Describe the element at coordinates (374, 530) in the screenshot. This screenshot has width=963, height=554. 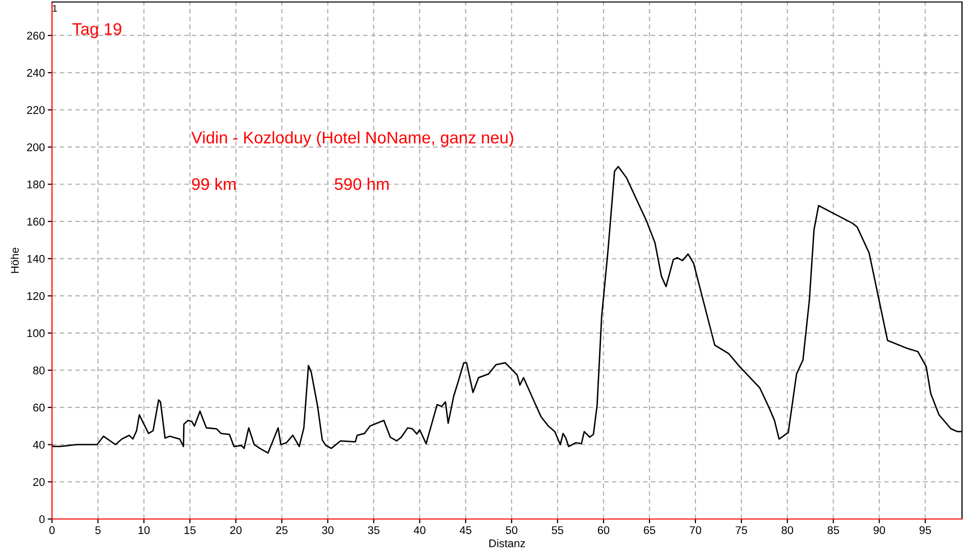
I see `x-tick-label: 35` at that location.